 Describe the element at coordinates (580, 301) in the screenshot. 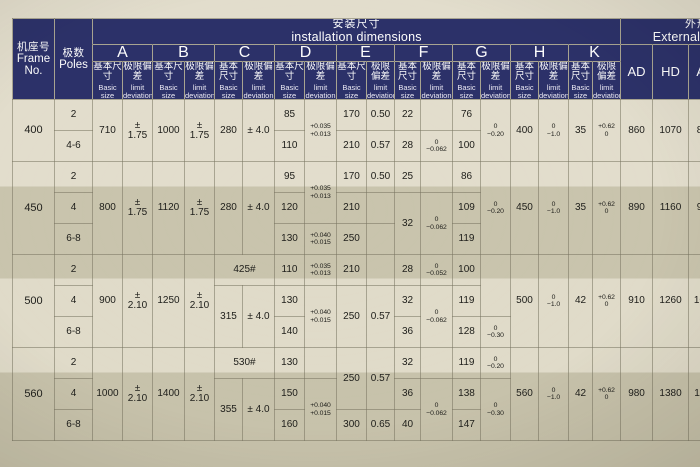

I see `cell-k-basic: 42` at that location.